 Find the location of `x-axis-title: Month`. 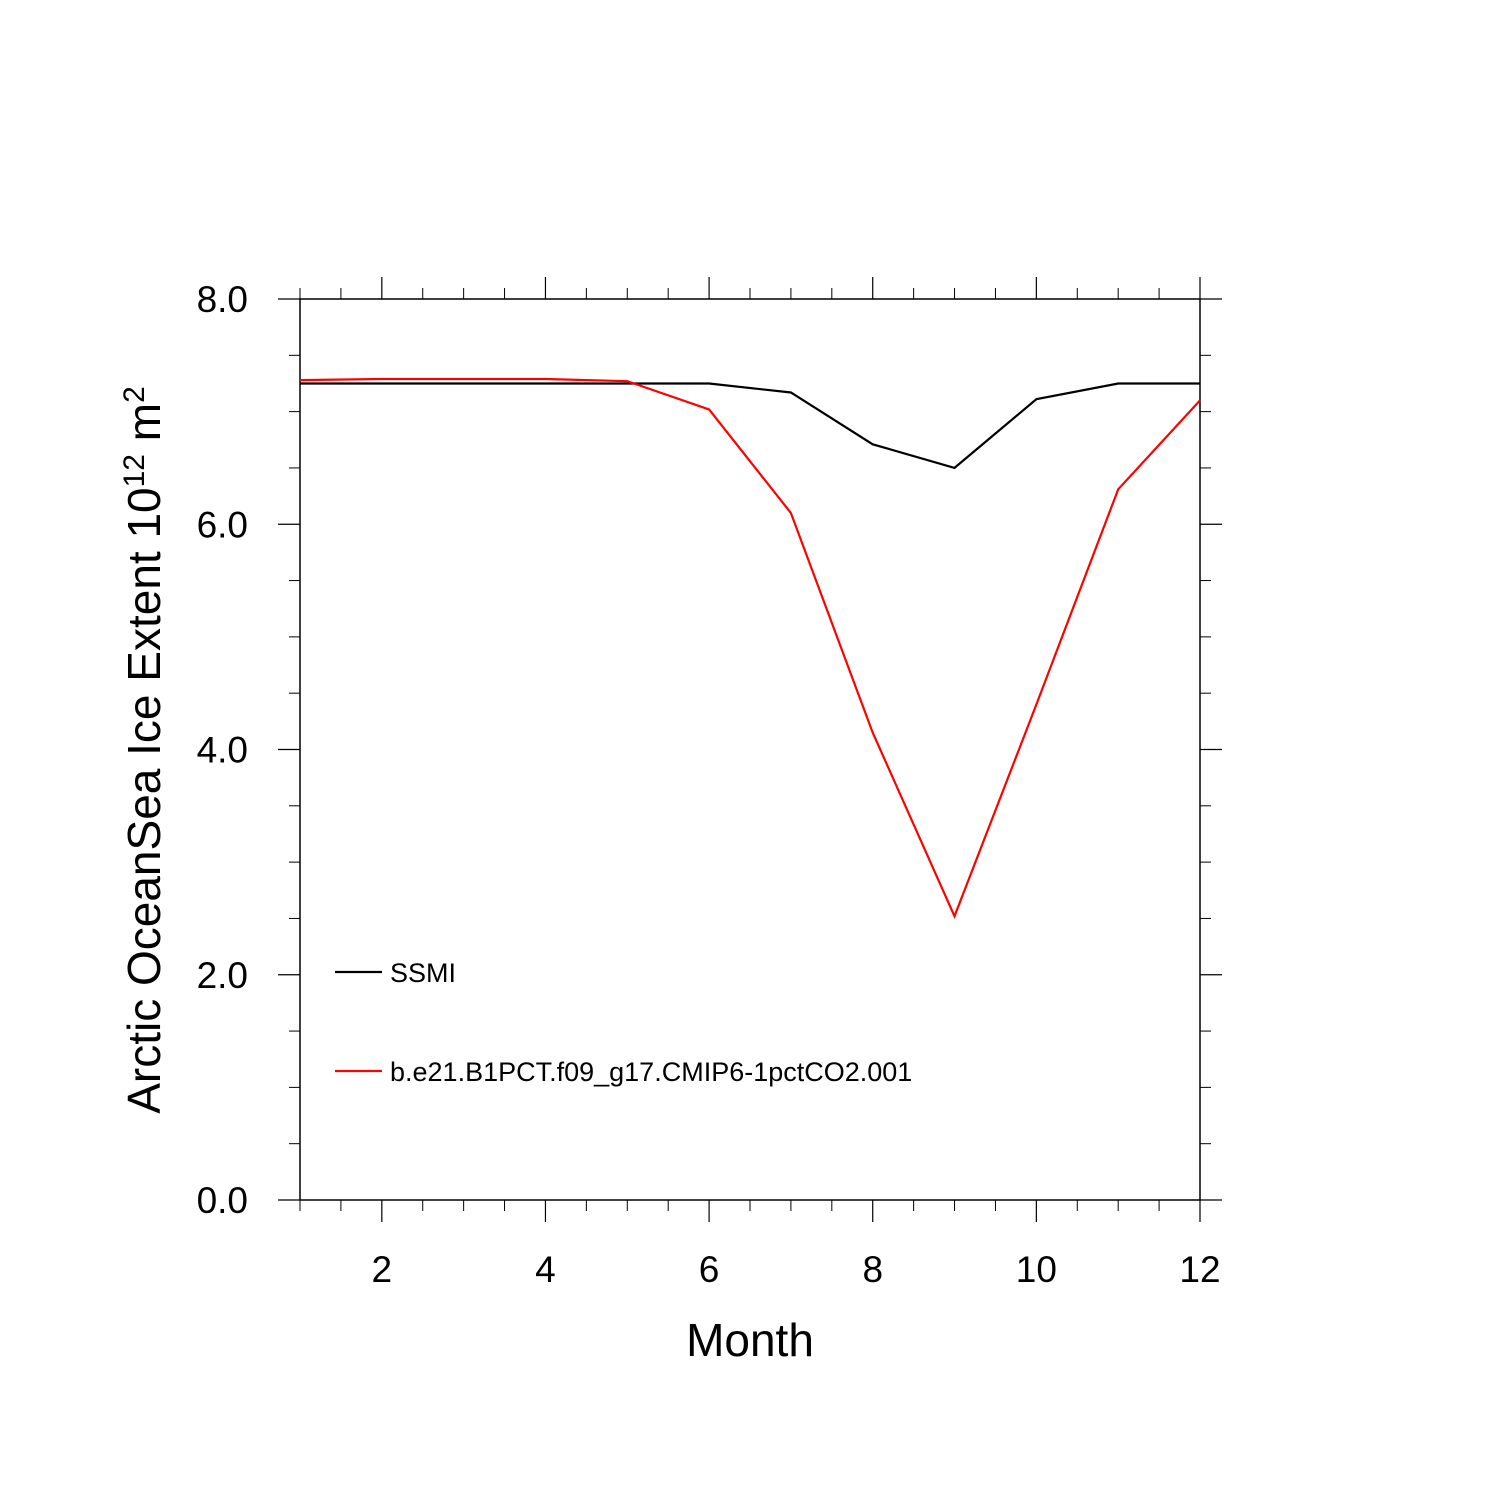

x-axis-title: Month is located at coordinates (750, 1340).